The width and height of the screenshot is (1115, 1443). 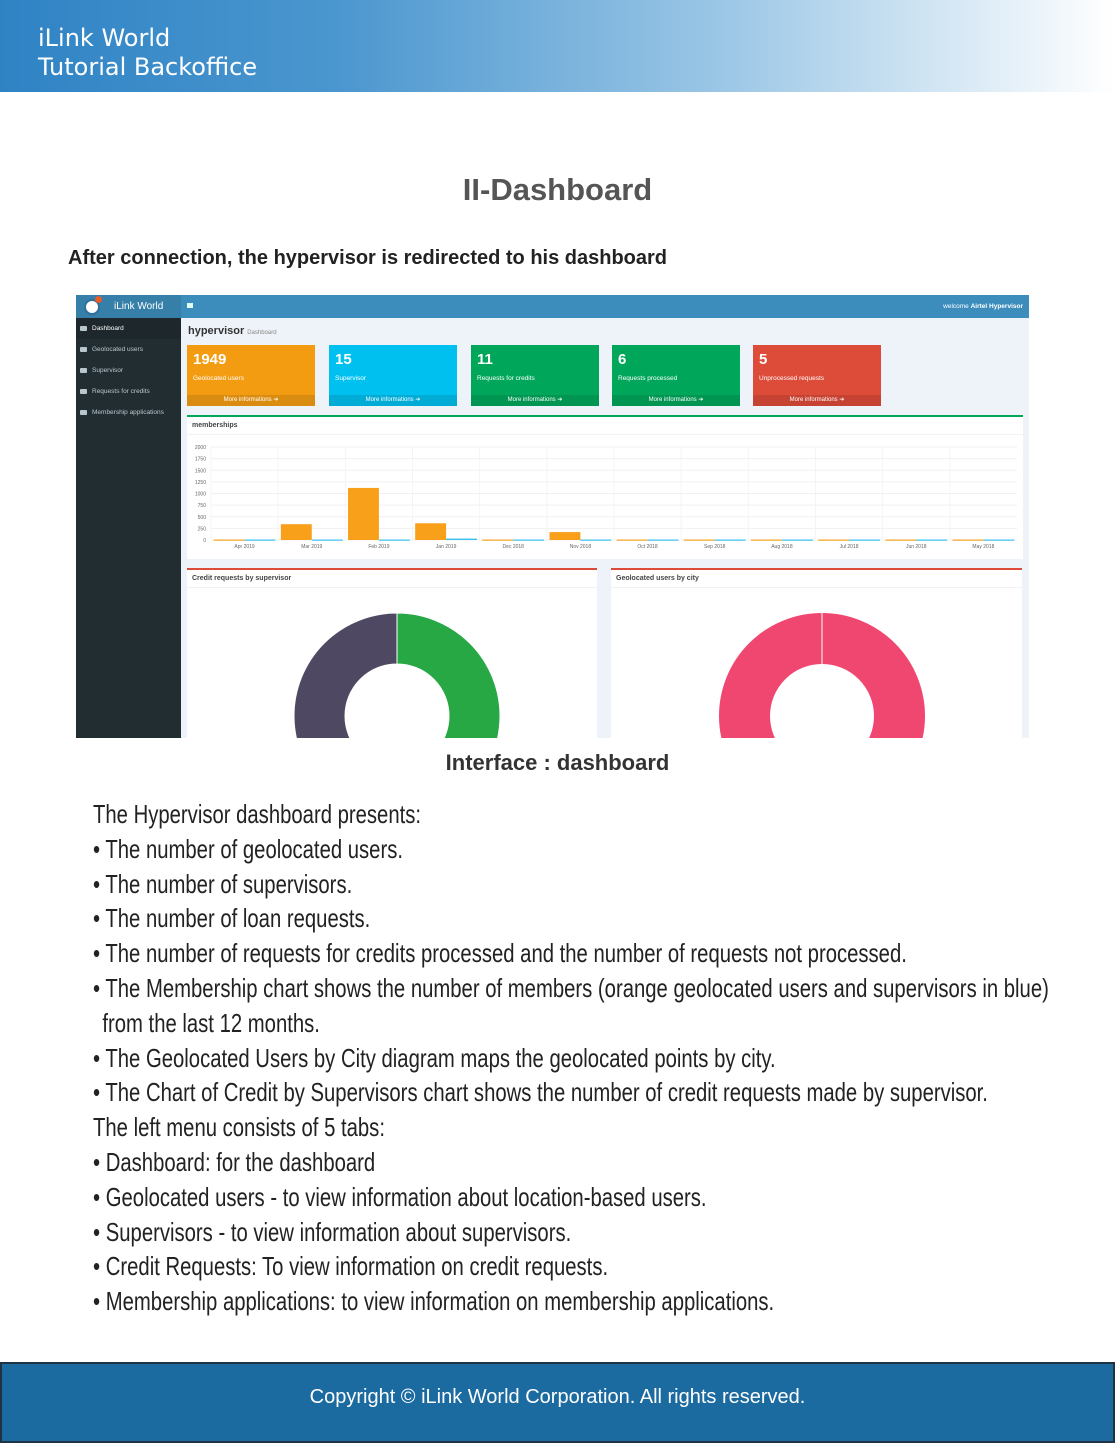 What do you see at coordinates (485, 359) in the screenshot?
I see `stat-value: 11` at bounding box center [485, 359].